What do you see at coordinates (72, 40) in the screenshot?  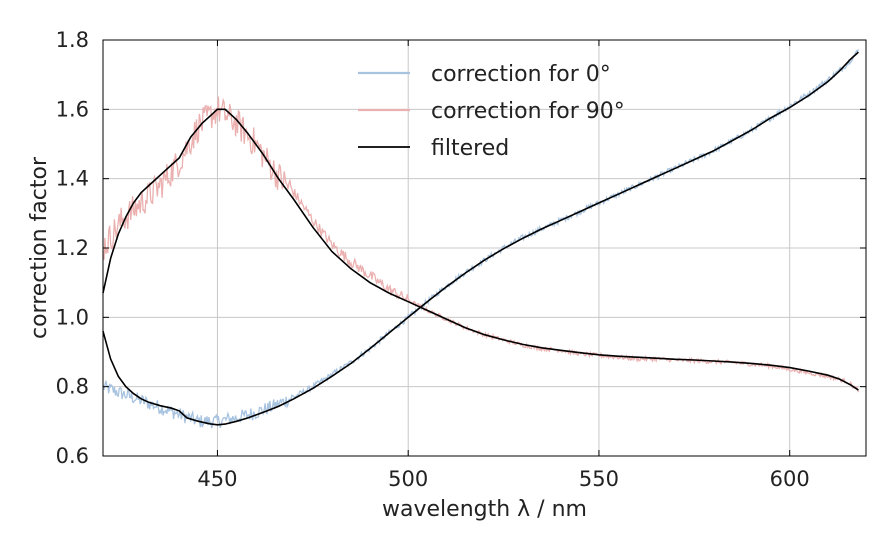 I see `y-tick-label: 1.8` at bounding box center [72, 40].